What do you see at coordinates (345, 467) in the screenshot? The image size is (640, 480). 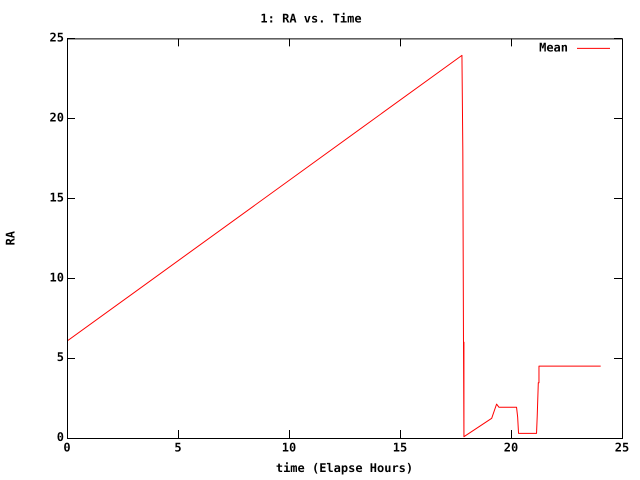 I see `x-axis-title: time (Elapse Hours)` at bounding box center [345, 467].